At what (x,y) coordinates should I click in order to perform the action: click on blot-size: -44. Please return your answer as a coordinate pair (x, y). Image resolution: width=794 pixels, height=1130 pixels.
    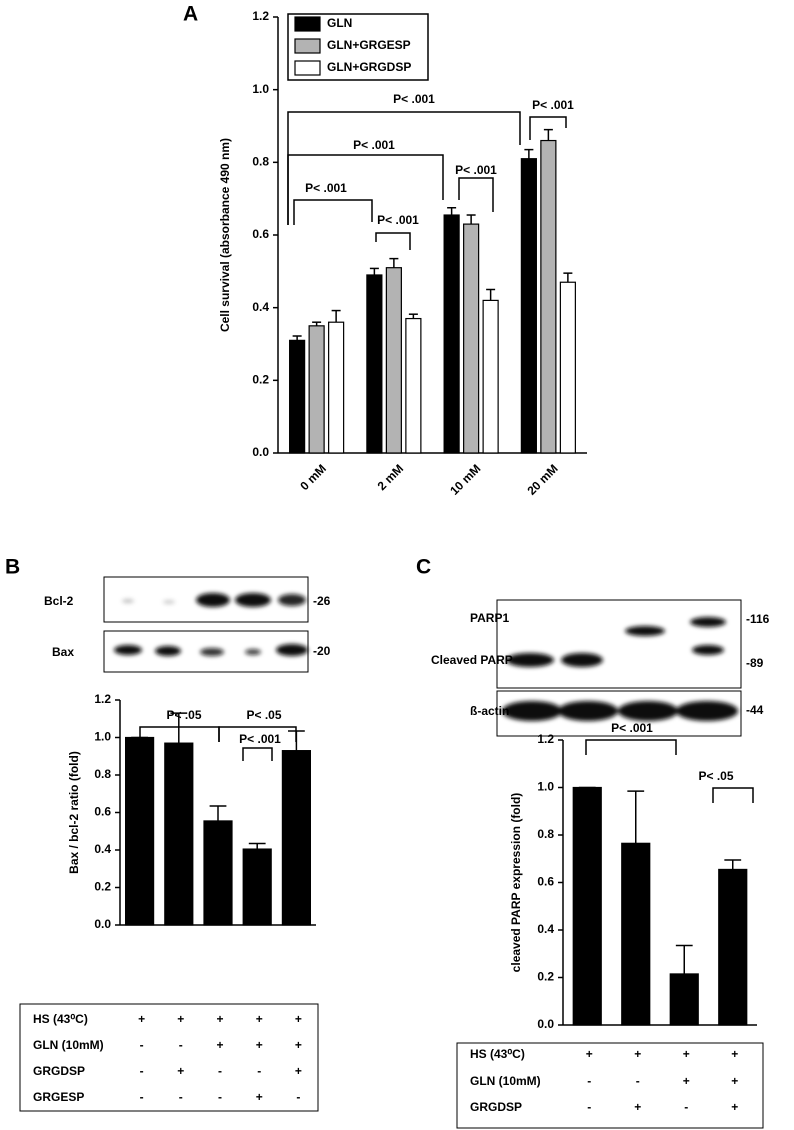
    Looking at the image, I should click on (755, 710).